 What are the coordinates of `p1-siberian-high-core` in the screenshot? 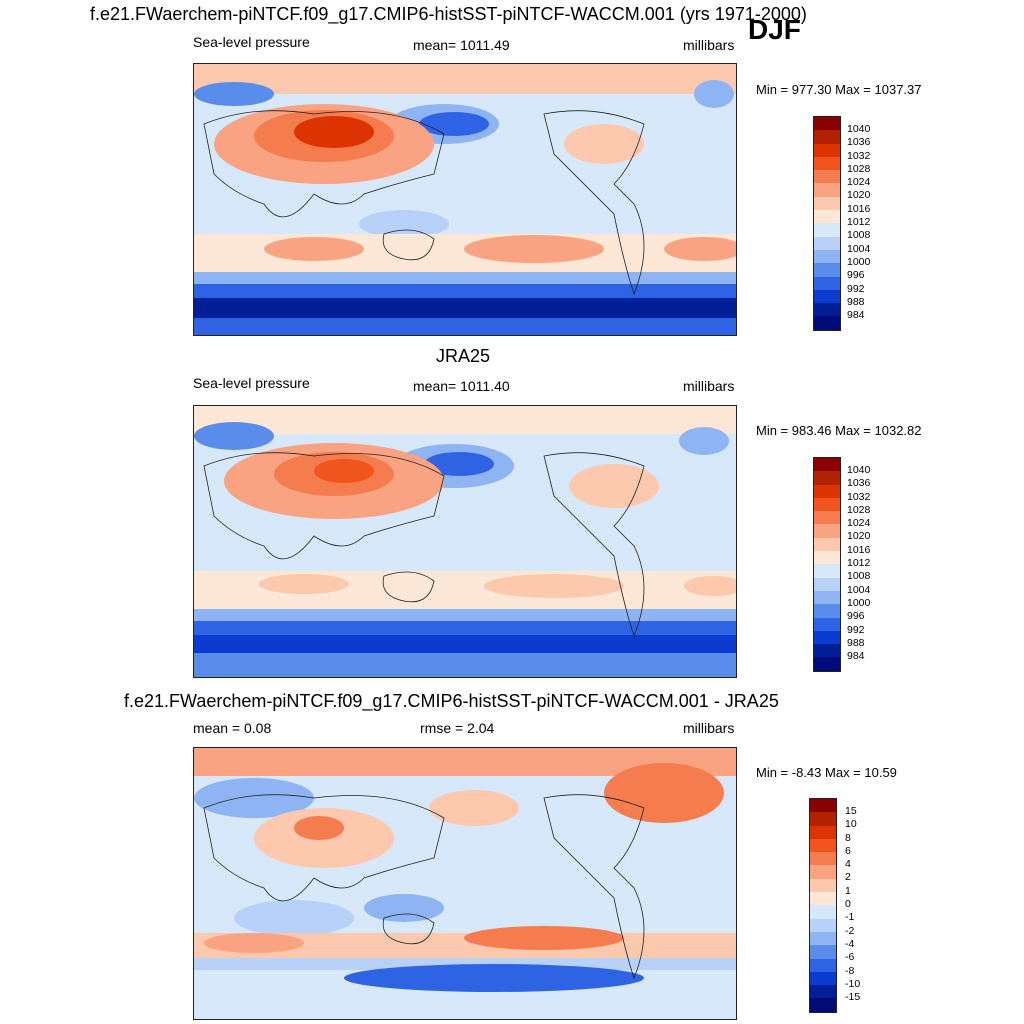 It's located at (334, 132).